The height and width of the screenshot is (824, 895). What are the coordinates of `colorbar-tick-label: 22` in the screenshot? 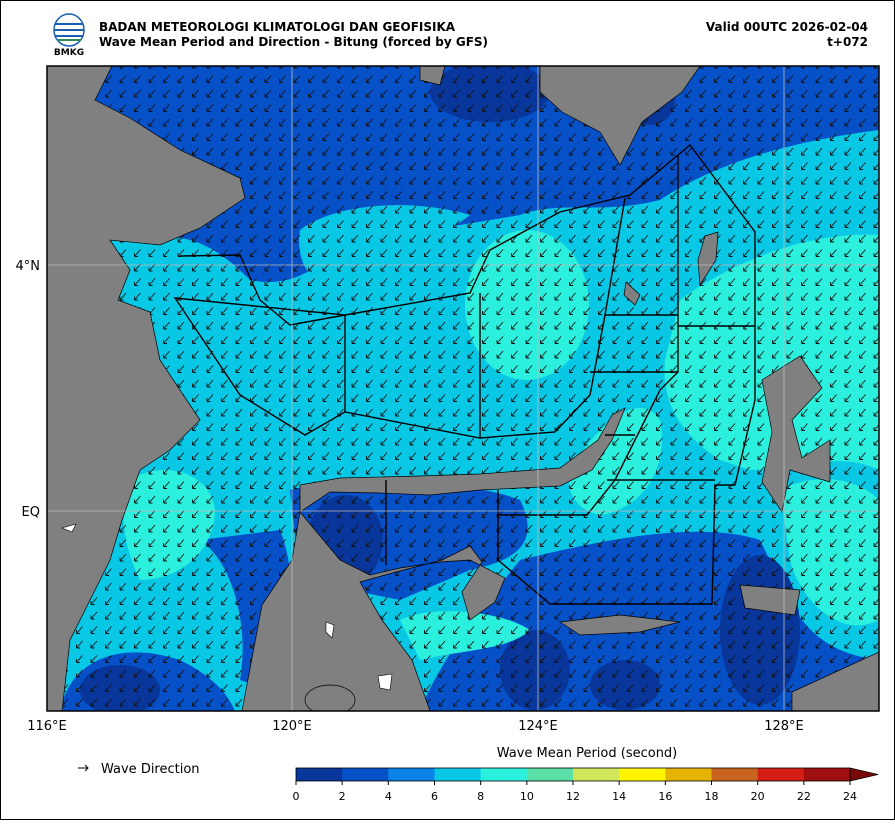 It's located at (804, 796).